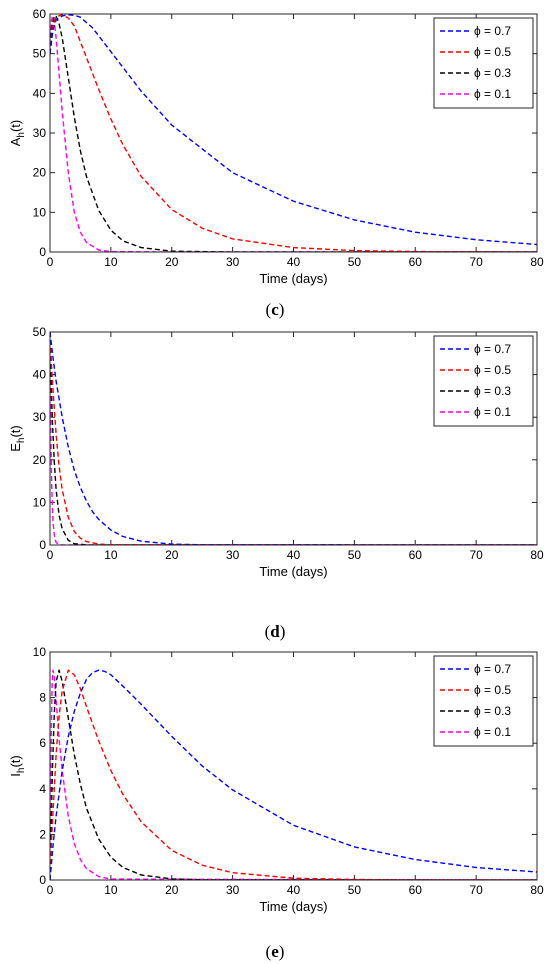 The height and width of the screenshot is (964, 550). What do you see at coordinates (42, 789) in the screenshot?
I see `y-tick-label: 4` at bounding box center [42, 789].